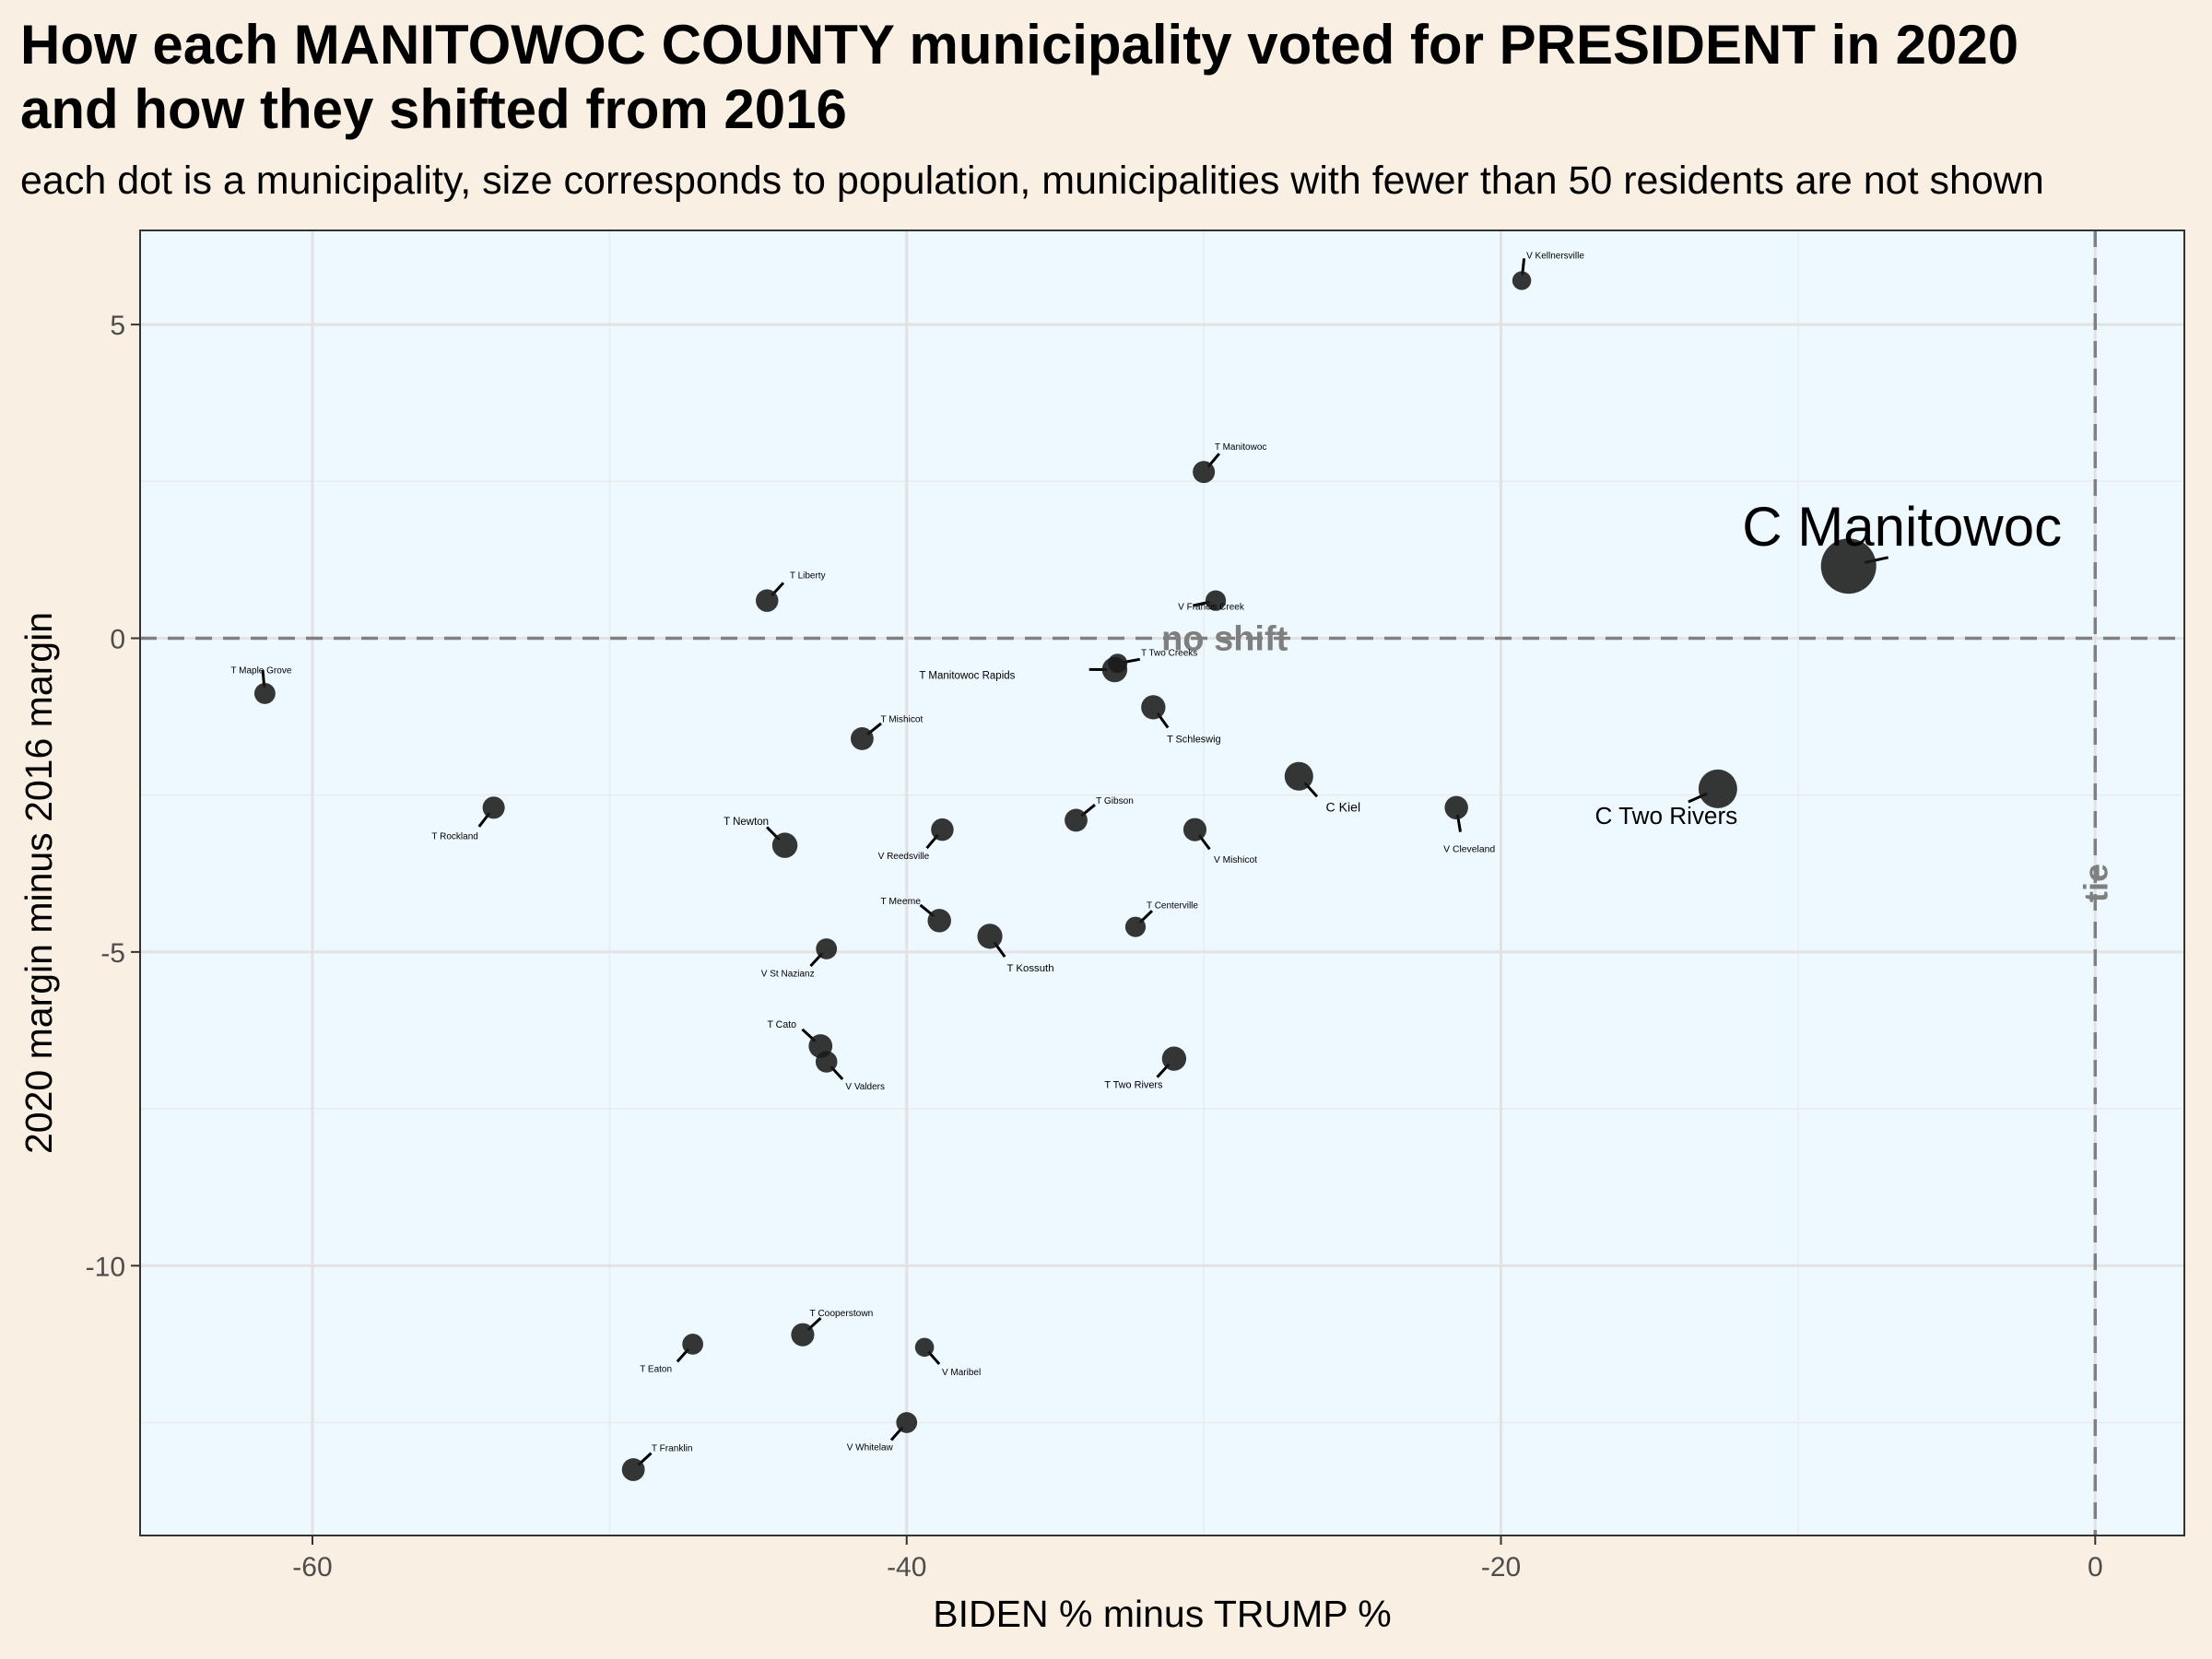  I want to click on label-v-francis-creek: V Francis Creek, so click(1211, 608).